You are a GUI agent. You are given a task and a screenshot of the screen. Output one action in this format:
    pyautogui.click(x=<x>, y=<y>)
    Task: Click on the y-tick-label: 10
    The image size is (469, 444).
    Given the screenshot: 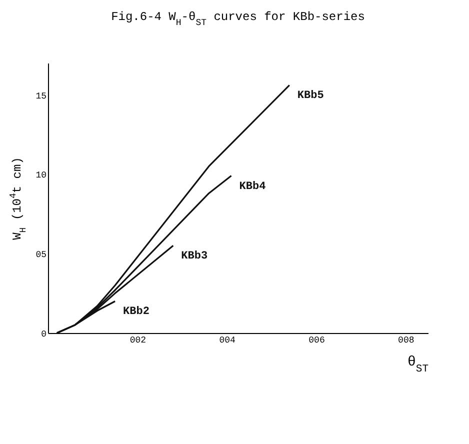 What is the action you would take?
    pyautogui.click(x=41, y=175)
    